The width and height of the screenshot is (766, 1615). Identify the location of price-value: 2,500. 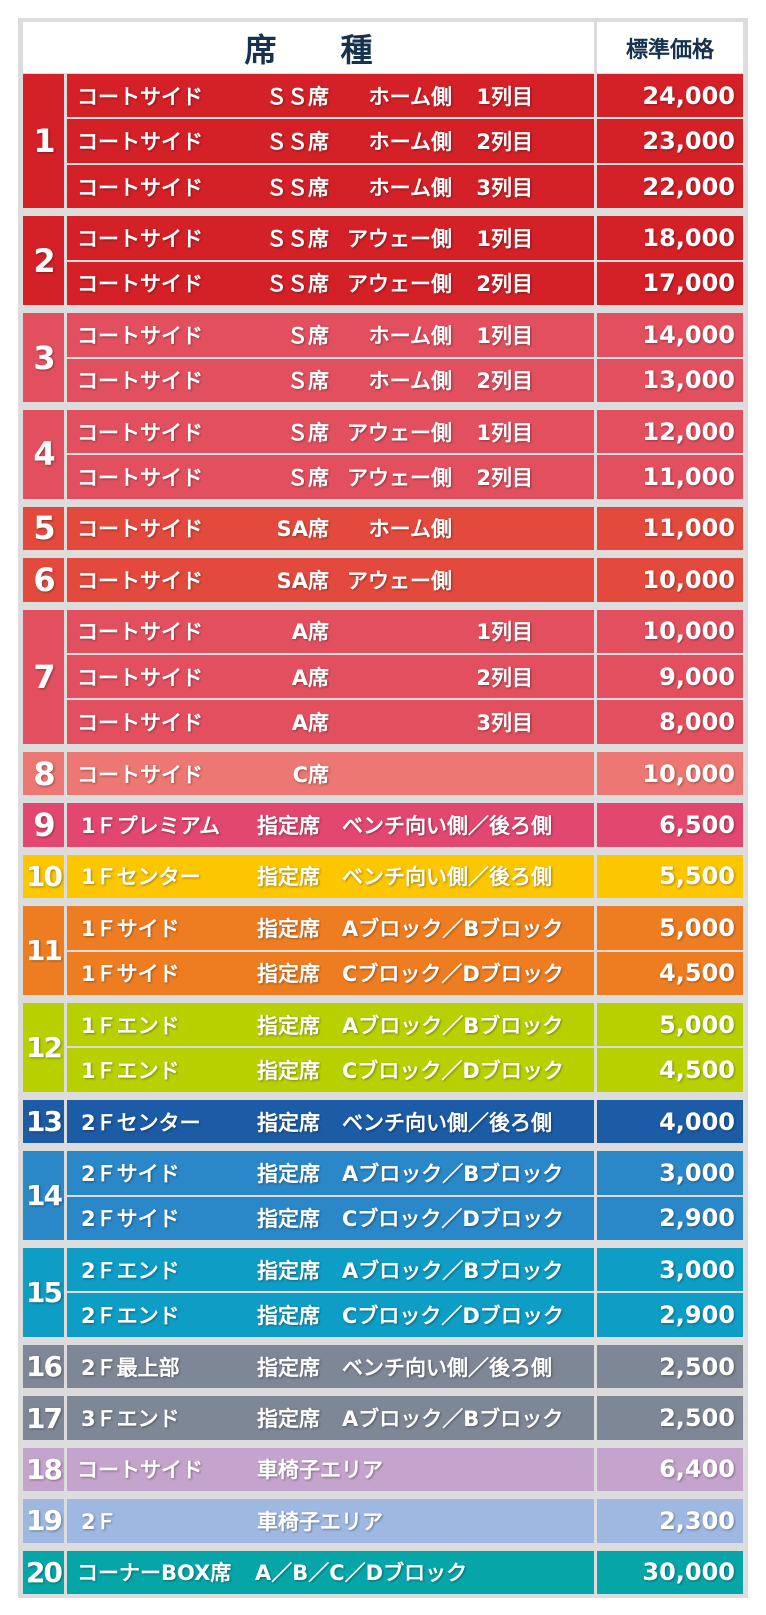
(670, 1418).